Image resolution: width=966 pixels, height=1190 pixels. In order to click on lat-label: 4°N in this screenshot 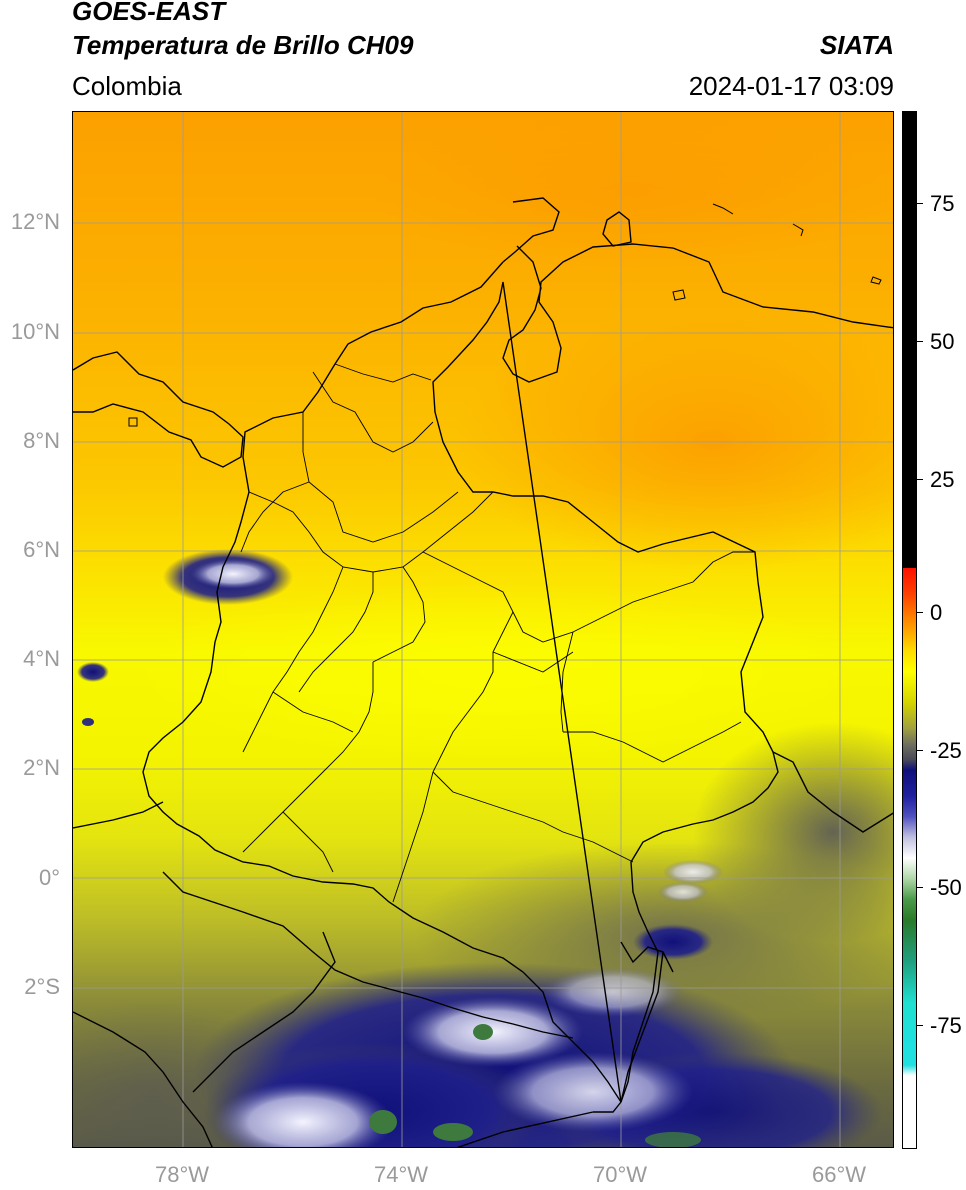, I will do `click(41, 658)`.